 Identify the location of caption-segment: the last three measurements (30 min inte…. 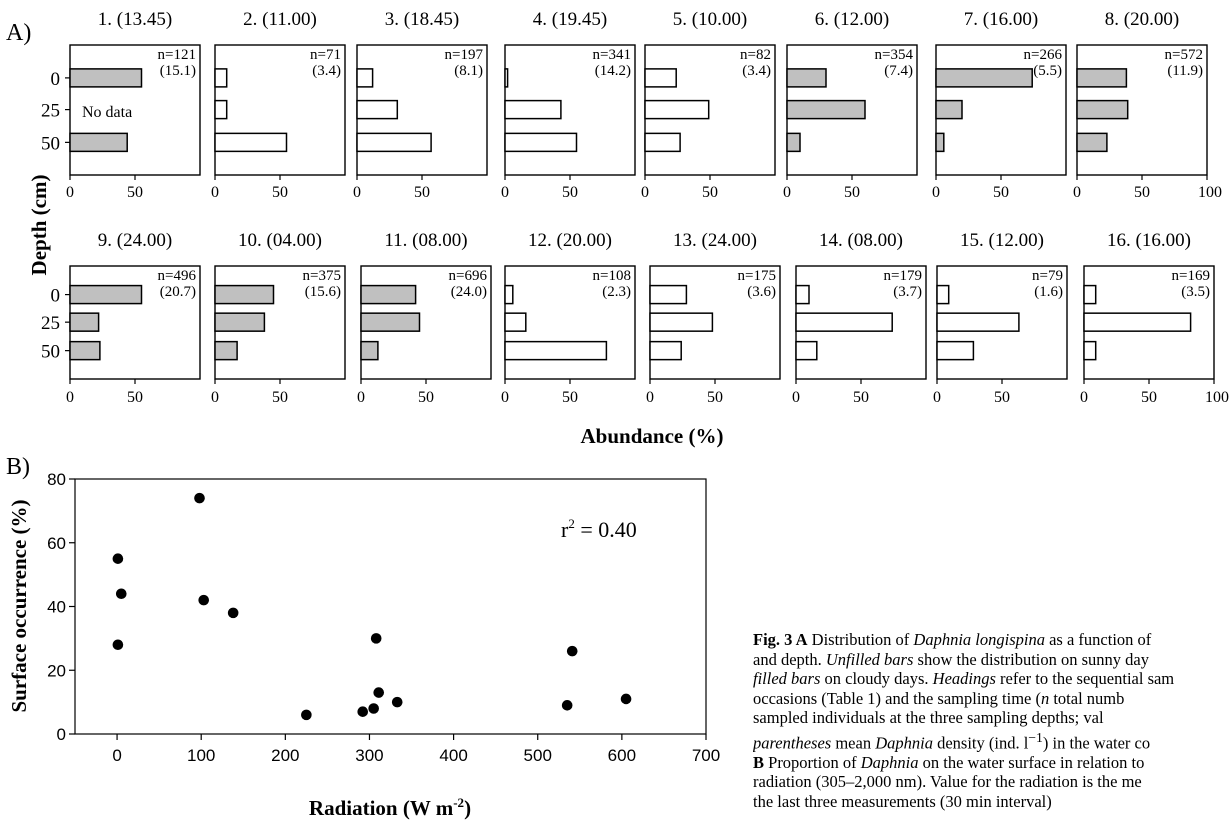
(902, 801).